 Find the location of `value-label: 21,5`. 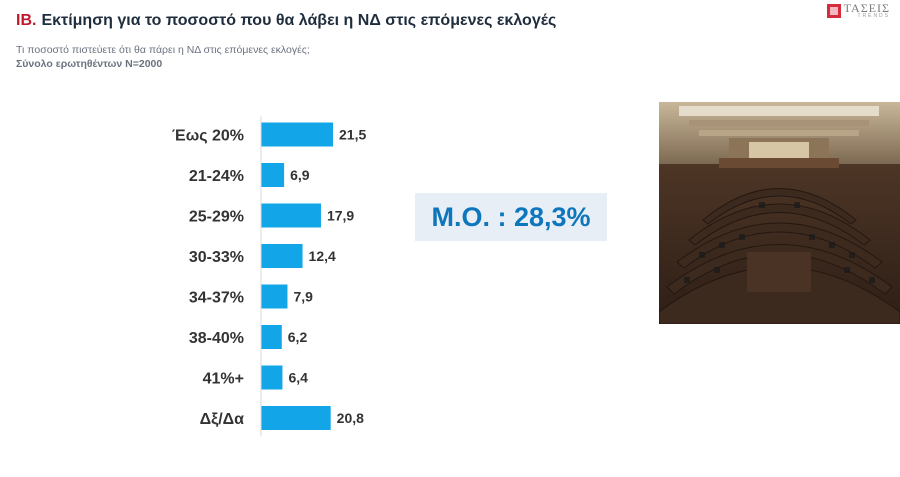

value-label: 21,5 is located at coordinates (352, 135).